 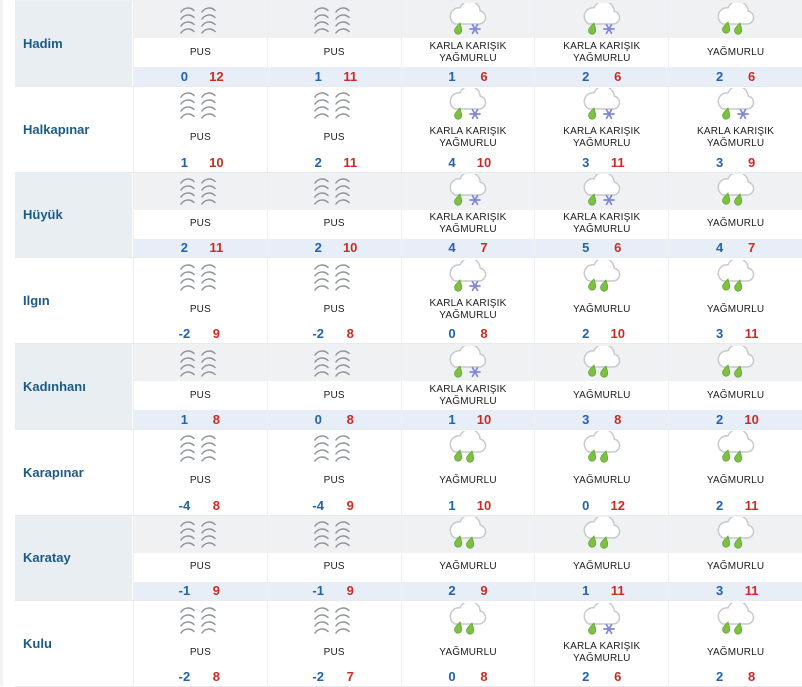 What do you see at coordinates (735, 386) in the screenshot?
I see `forecast-cell: YAĞMURLU 2 10` at bounding box center [735, 386].